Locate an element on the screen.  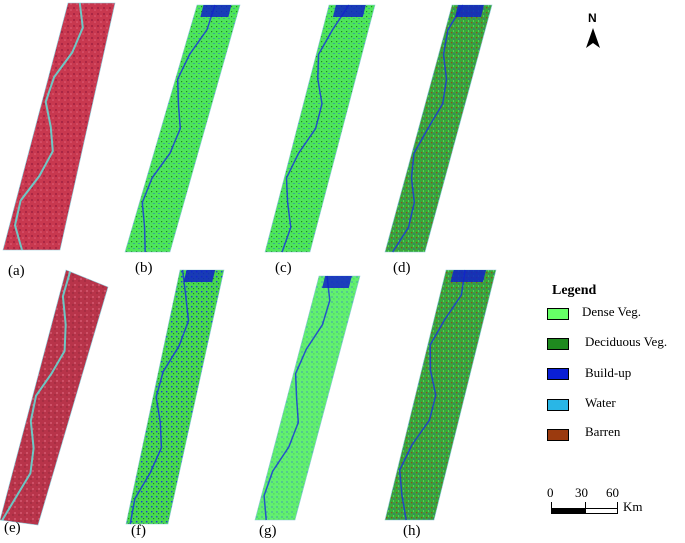
map-strip-a is located at coordinates (59, 126).